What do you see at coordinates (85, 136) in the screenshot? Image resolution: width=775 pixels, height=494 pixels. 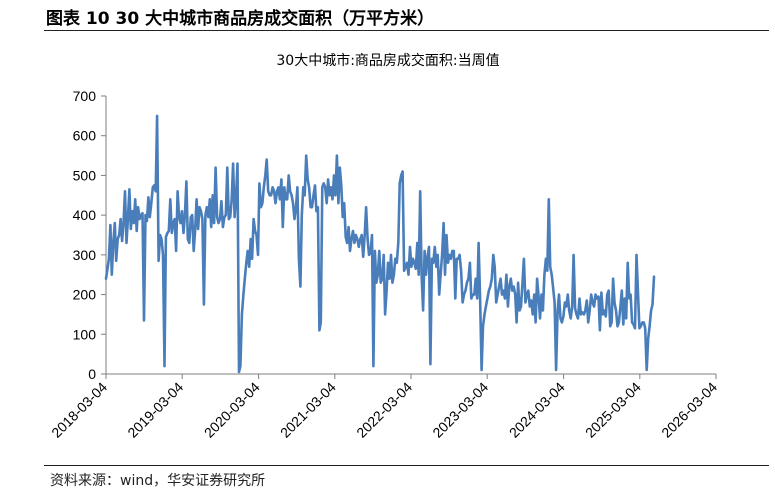 I see `y-tick-label: 600` at bounding box center [85, 136].